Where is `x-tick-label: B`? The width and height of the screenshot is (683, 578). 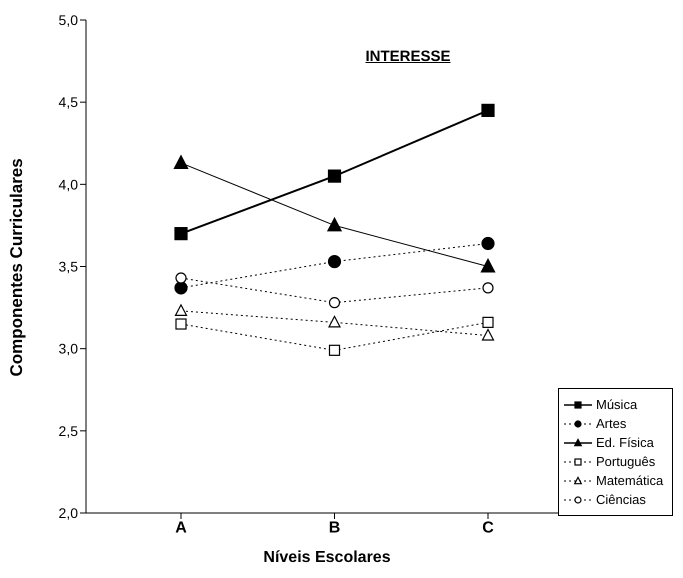 x-tick-label: B is located at coordinates (334, 527).